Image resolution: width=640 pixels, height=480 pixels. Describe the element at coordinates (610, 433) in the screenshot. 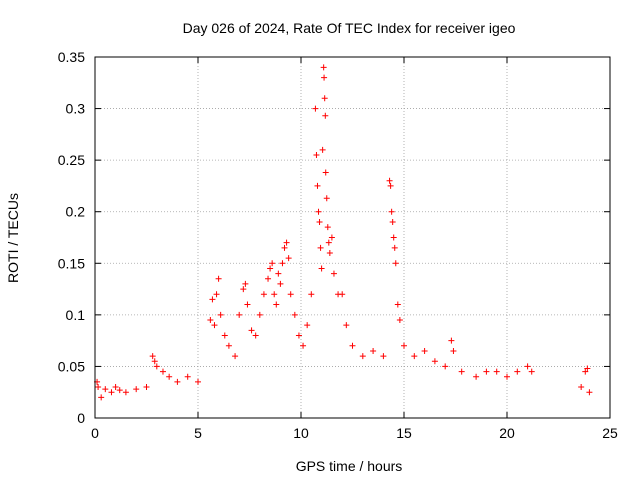

I see `x-tick-label: 25` at that location.